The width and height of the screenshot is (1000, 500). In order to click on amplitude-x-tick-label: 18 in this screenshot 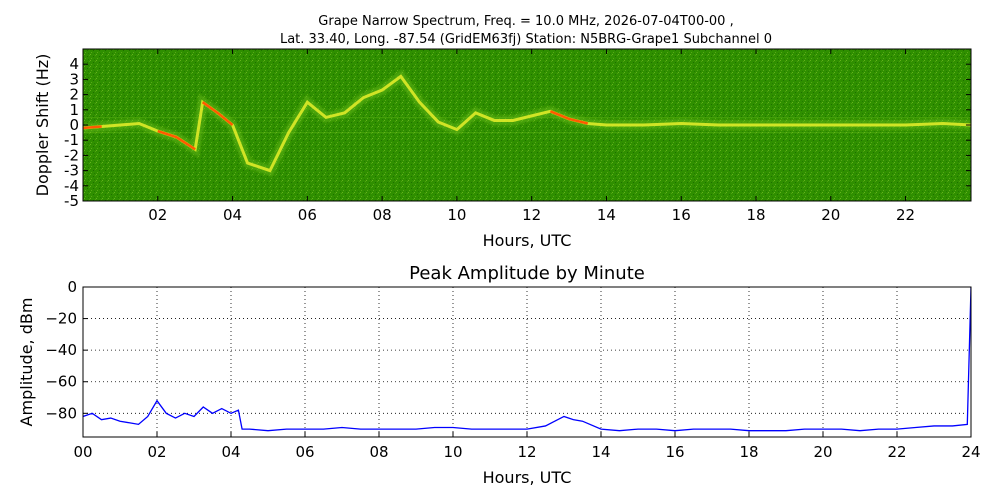, I will do `click(748, 452)`.